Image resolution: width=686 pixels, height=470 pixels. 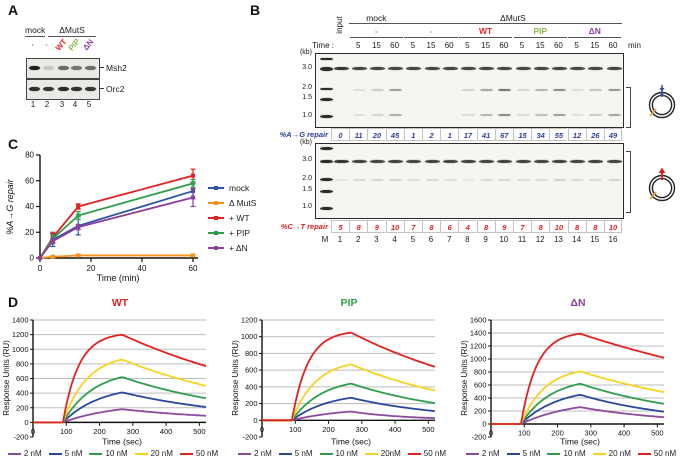 I want to click on y-tick-label: -200, so click(x=249, y=437).